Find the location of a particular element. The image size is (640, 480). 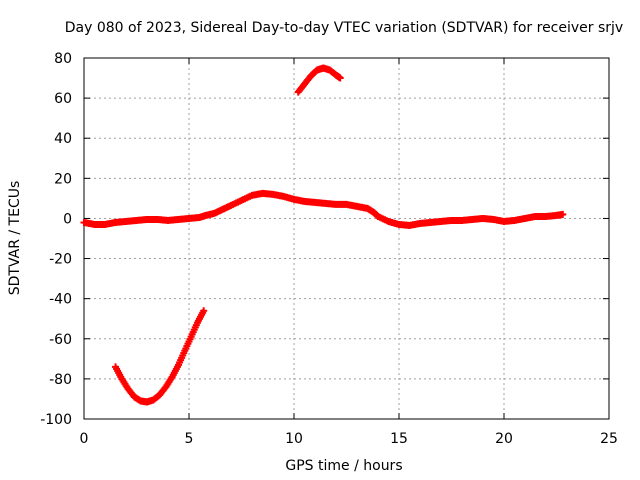

y-tick-label: 60 is located at coordinates (63, 99).